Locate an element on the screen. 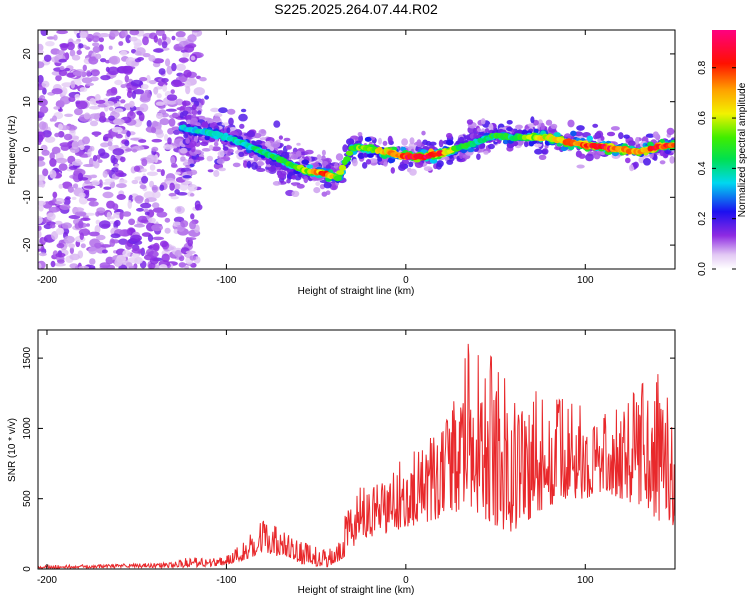 The height and width of the screenshot is (600, 750). x-tick-label: 100 is located at coordinates (585, 280).